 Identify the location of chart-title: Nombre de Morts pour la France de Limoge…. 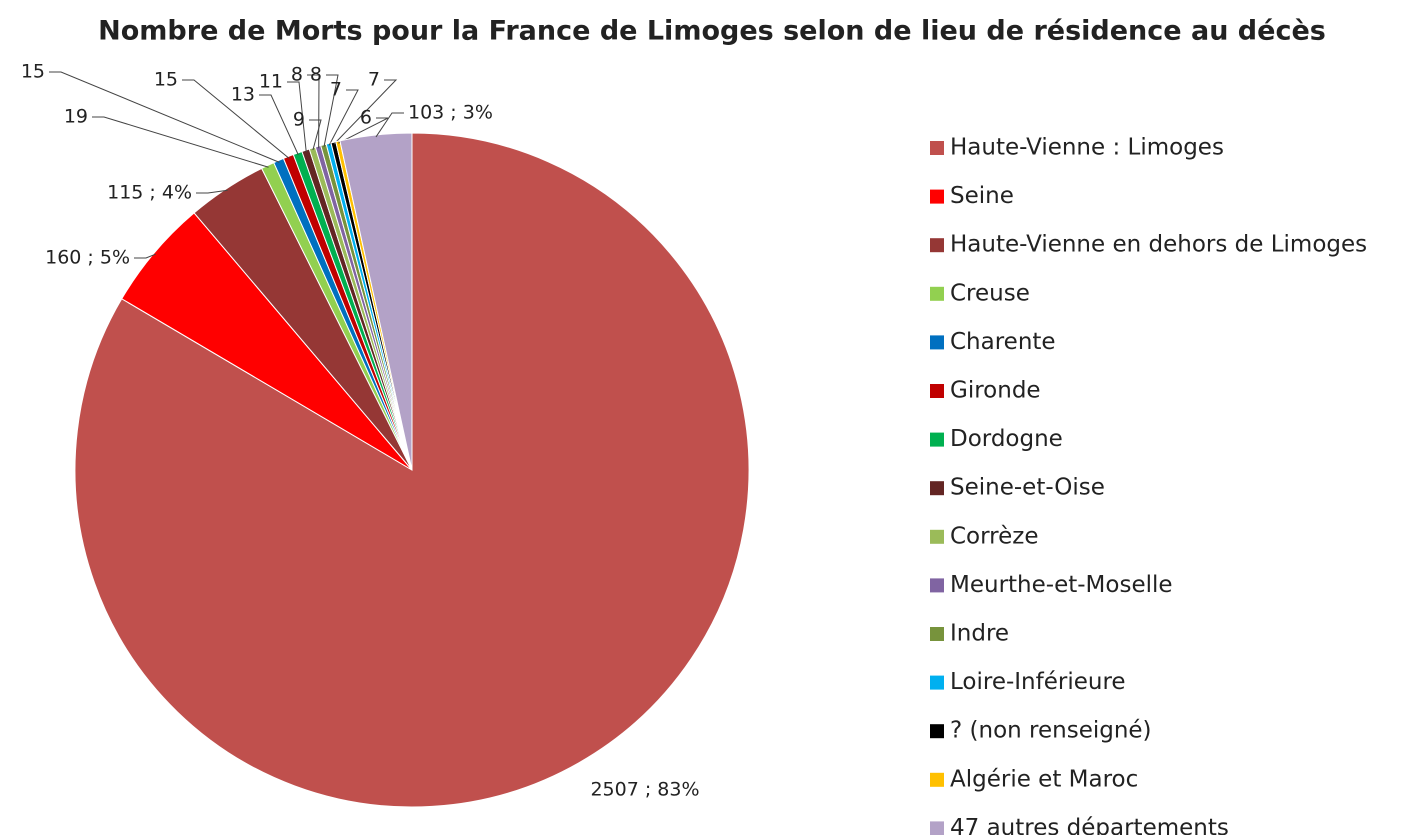
(712, 31).